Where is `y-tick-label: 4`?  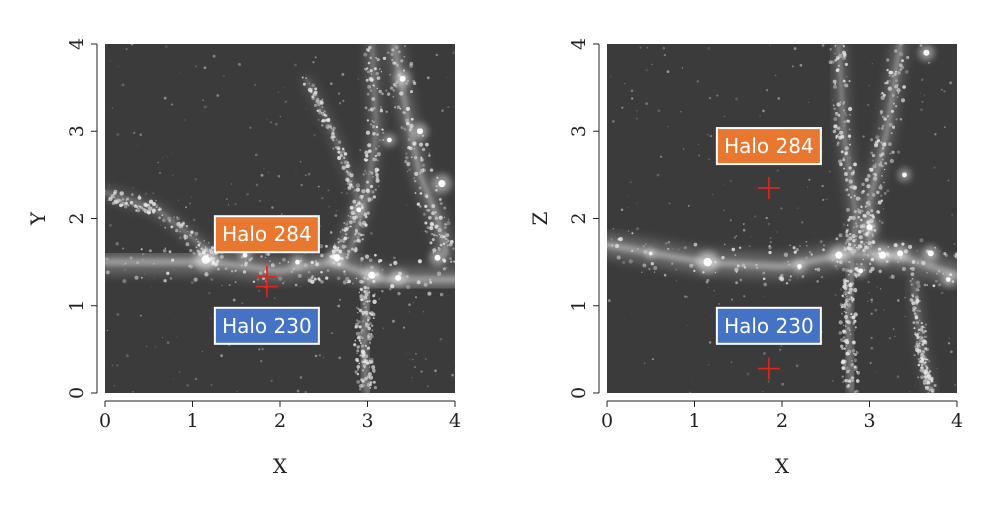
y-tick-label: 4 is located at coordinates (77, 44).